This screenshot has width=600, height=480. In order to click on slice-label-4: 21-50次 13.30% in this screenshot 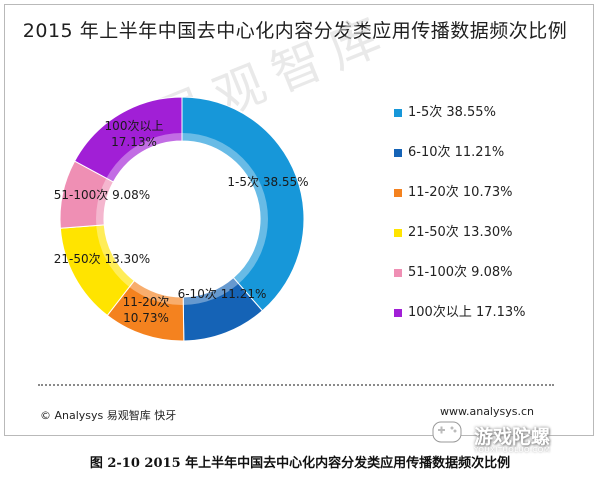, I will do `click(102, 259)`.